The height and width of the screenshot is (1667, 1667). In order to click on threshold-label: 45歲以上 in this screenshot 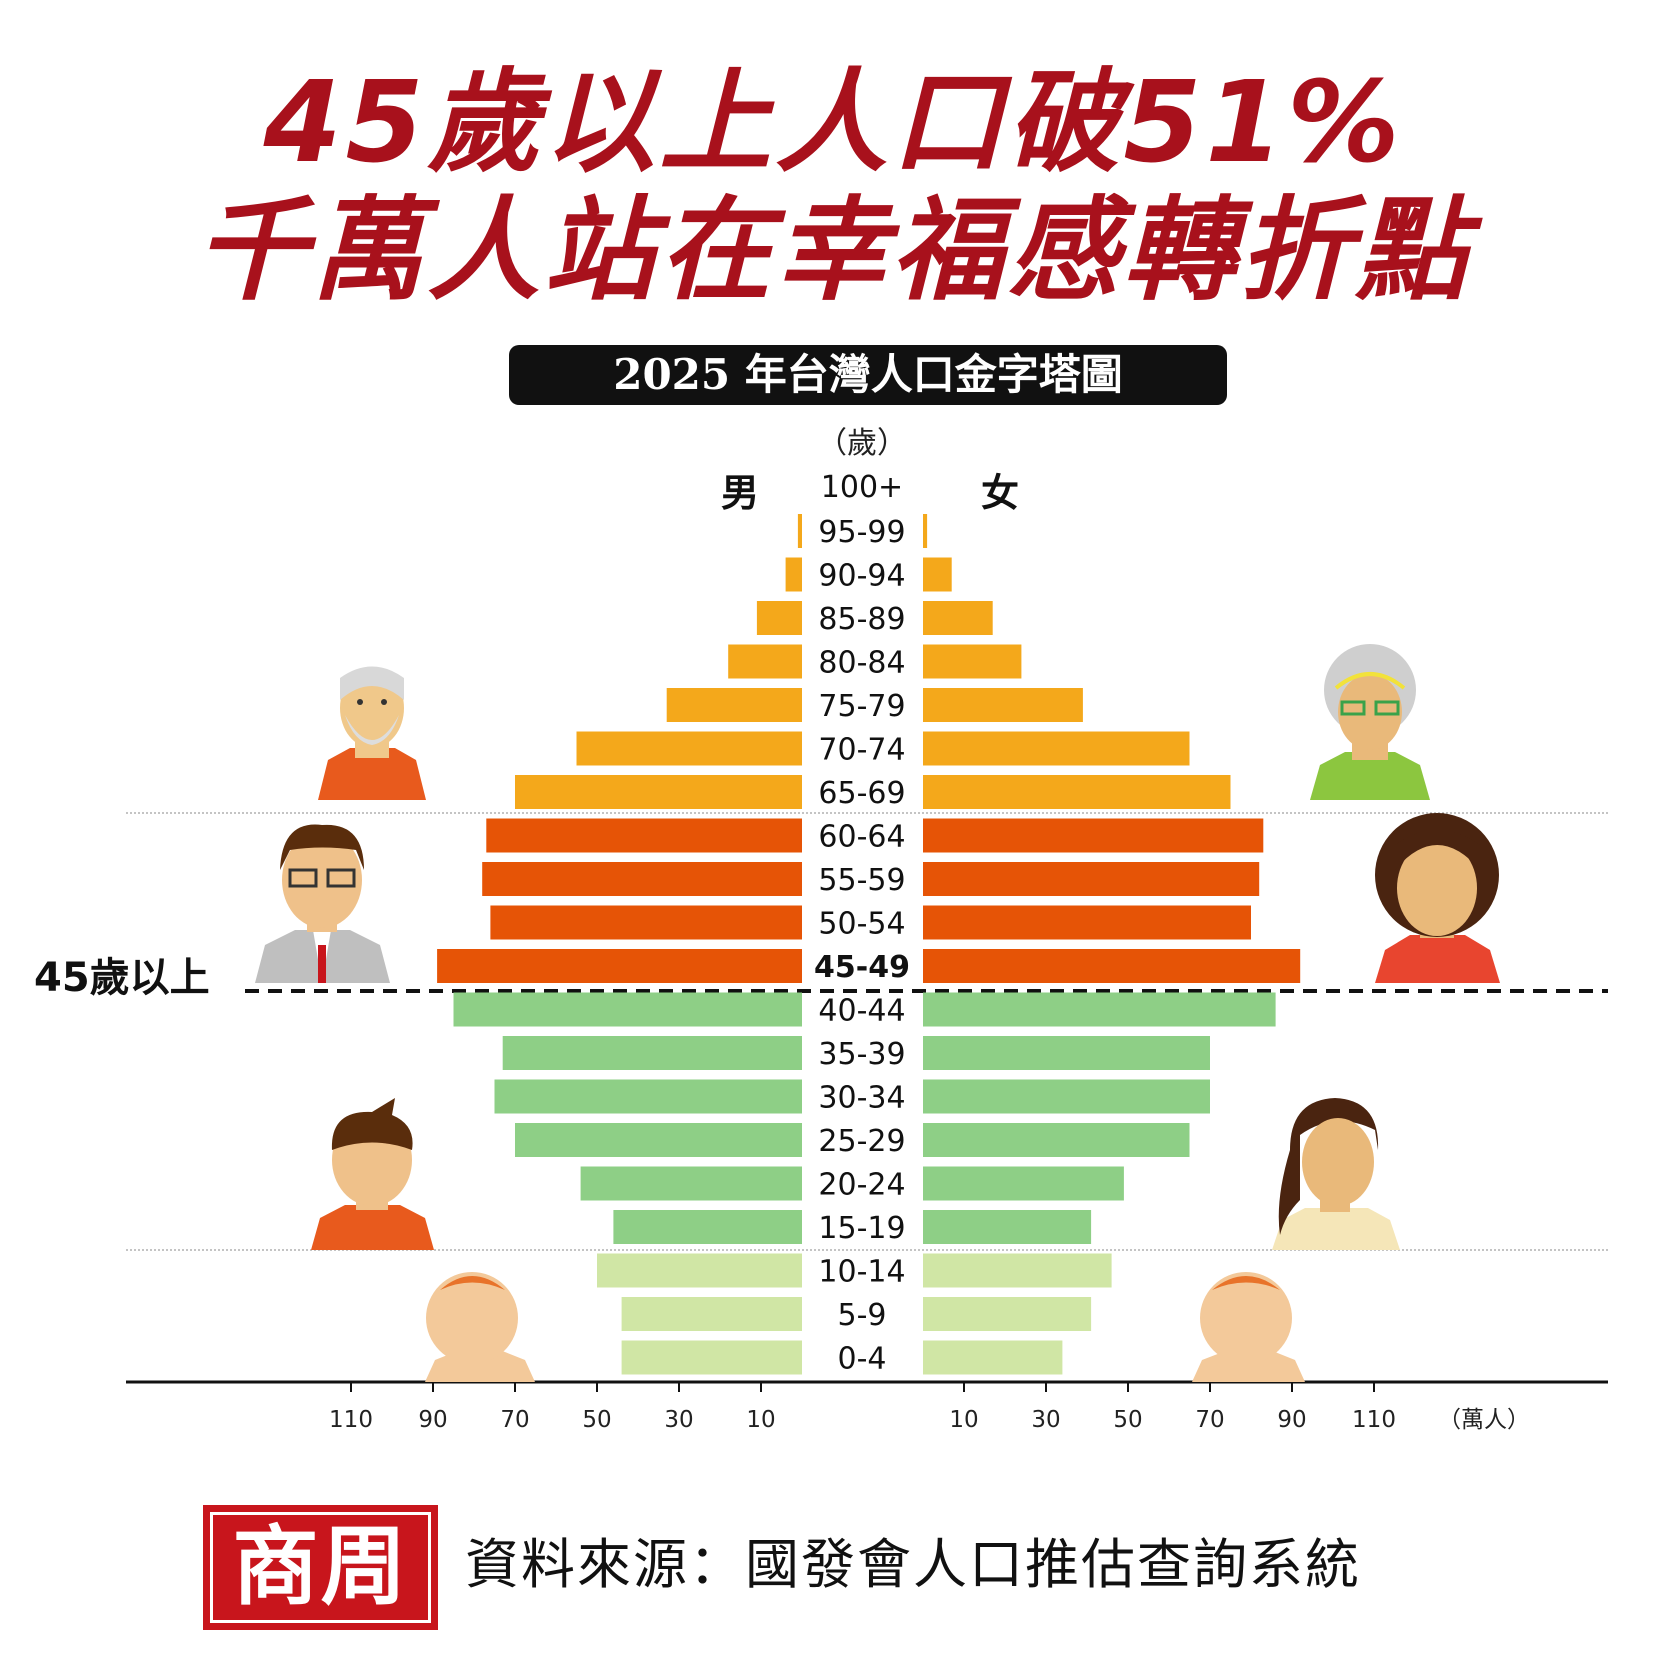, I will do `click(122, 978)`.